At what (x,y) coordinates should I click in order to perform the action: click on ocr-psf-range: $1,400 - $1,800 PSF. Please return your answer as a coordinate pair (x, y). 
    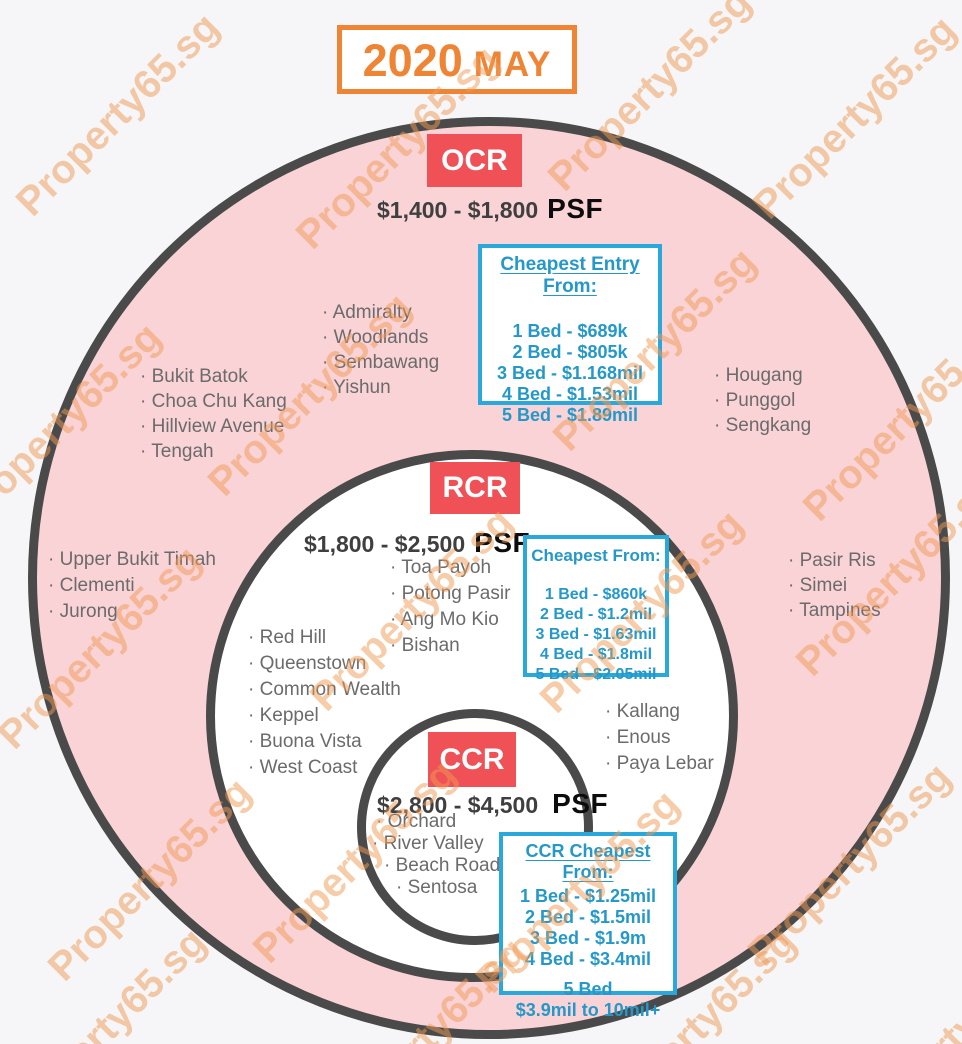
    Looking at the image, I should click on (490, 209).